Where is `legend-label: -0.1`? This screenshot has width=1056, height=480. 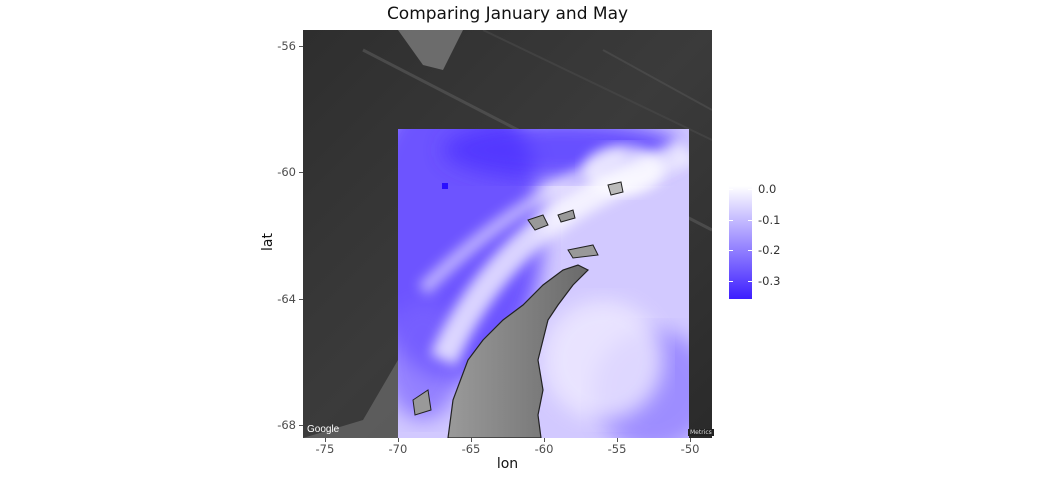
legend-label: -0.1 is located at coordinates (769, 219).